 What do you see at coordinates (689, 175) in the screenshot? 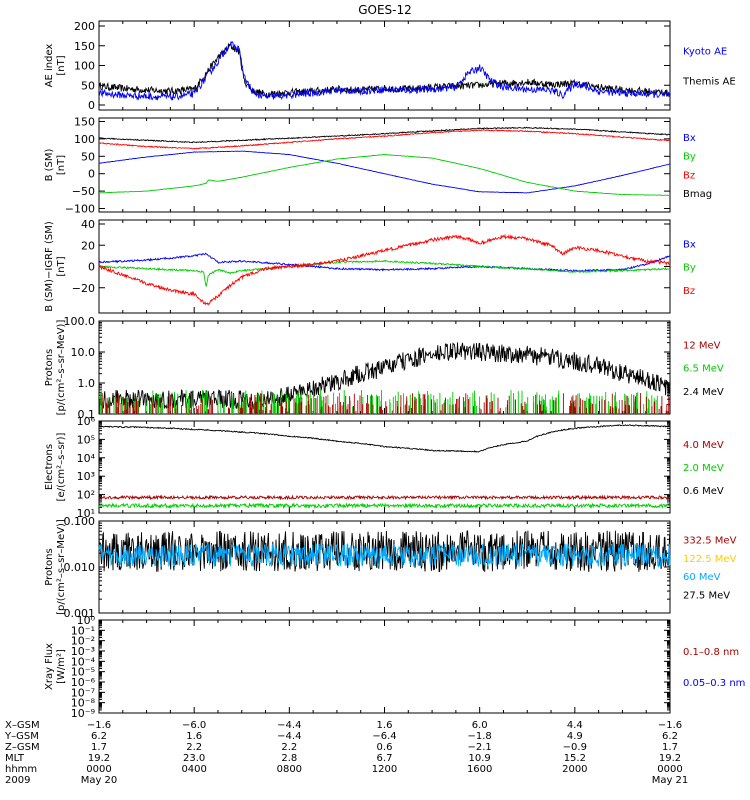
I see `legend-item: Bz` at bounding box center [689, 175].